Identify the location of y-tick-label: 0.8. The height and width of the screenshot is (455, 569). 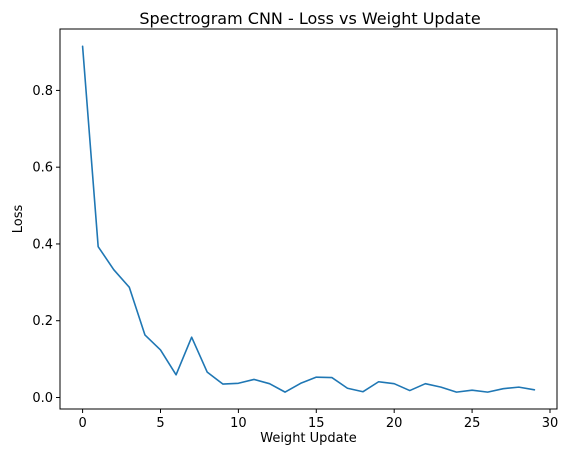
(42, 91).